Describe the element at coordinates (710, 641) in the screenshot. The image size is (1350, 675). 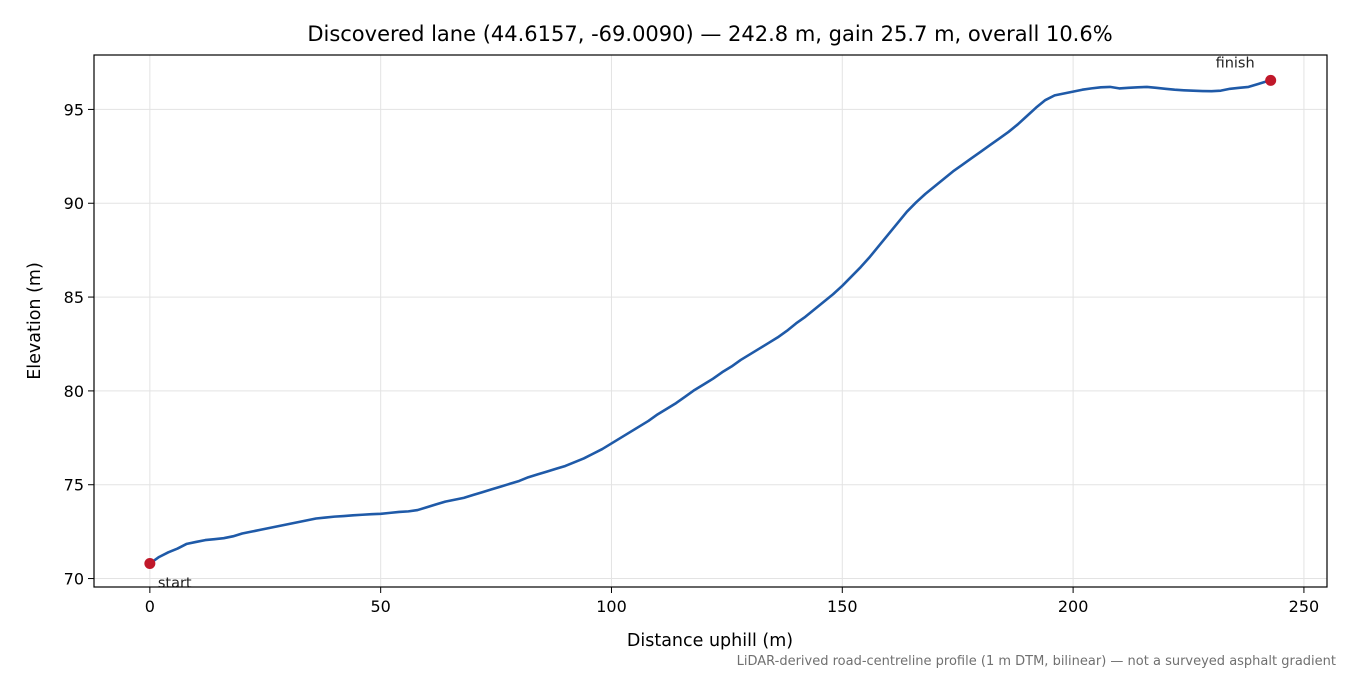
I see `x-axis-label: Distance uphill (m)` at that location.